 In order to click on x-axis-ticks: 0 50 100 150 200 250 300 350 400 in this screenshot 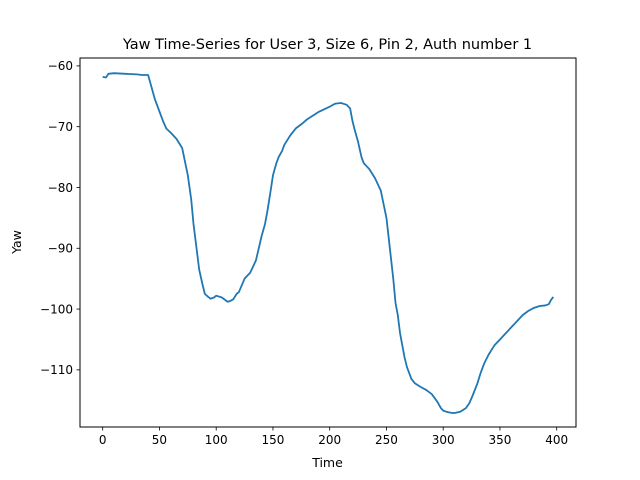, I will do `click(333, 437)`.